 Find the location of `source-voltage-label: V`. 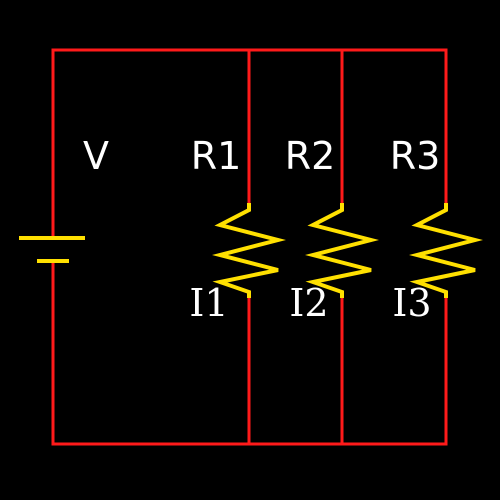

source-voltage-label: V is located at coordinates (96, 156).